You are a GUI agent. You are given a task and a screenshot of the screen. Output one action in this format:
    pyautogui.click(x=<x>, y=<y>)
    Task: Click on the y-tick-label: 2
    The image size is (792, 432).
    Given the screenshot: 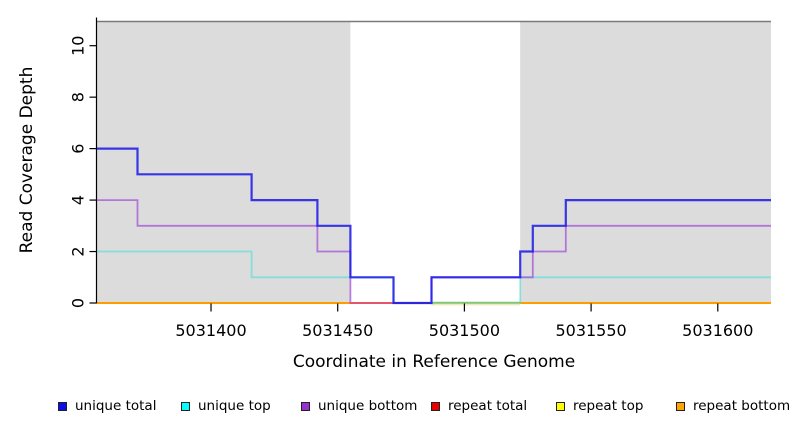 What is the action you would take?
    pyautogui.click(x=78, y=251)
    